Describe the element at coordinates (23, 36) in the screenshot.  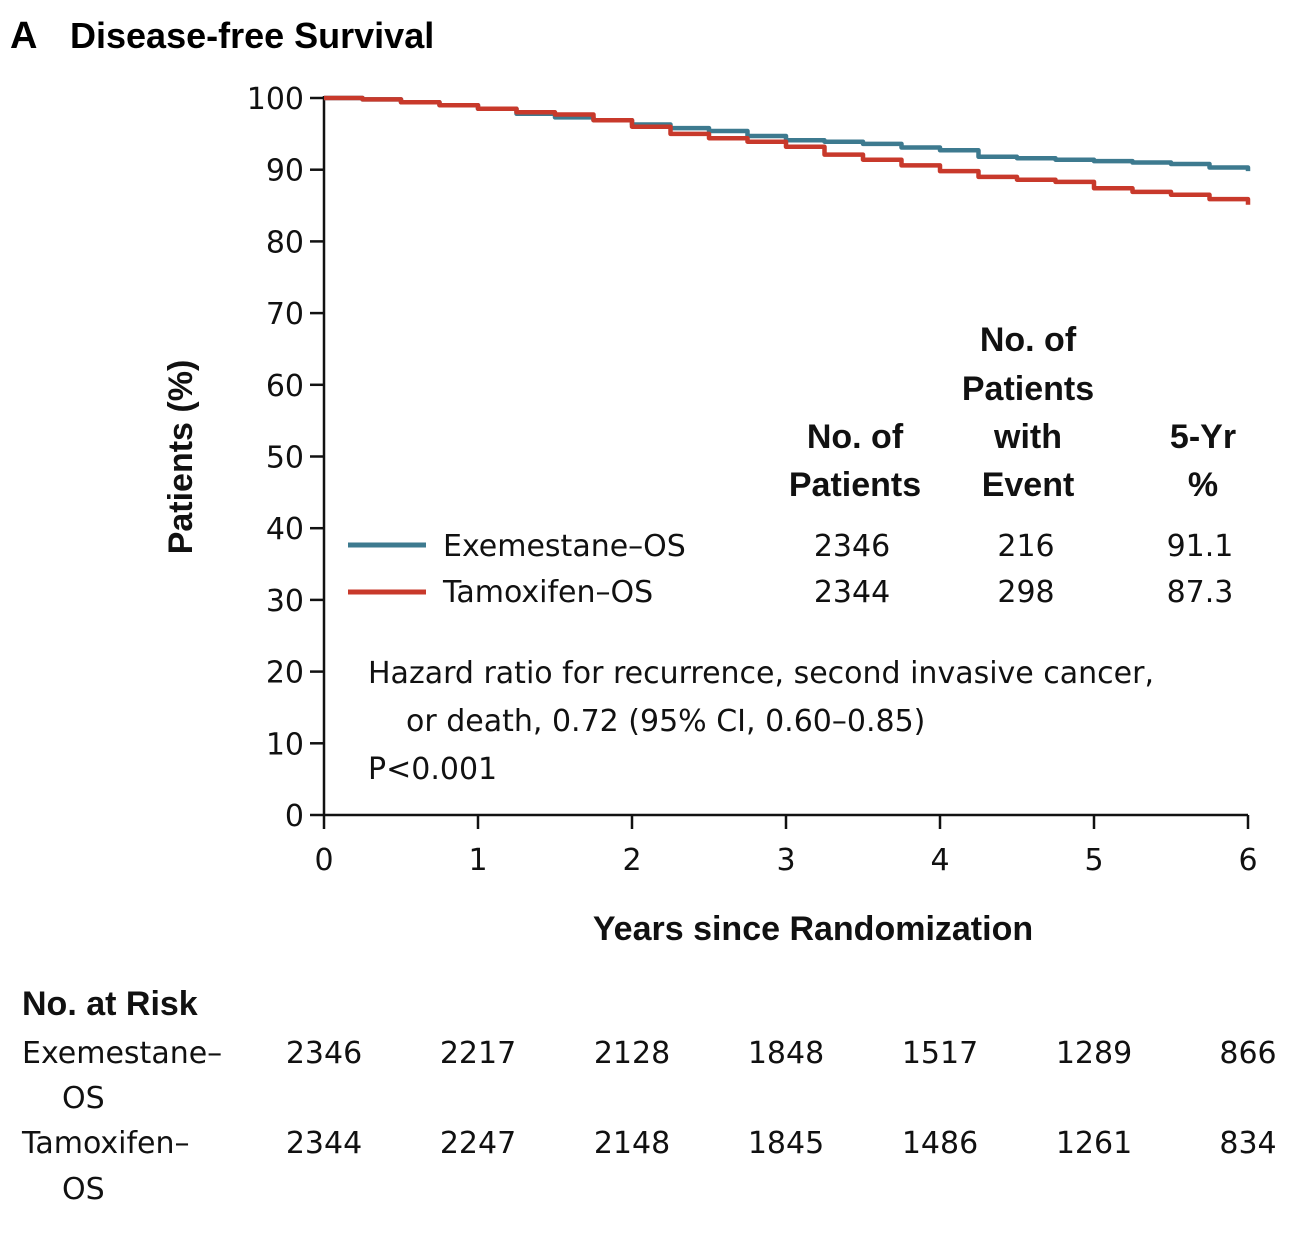
I see `panel-letter: A` at that location.